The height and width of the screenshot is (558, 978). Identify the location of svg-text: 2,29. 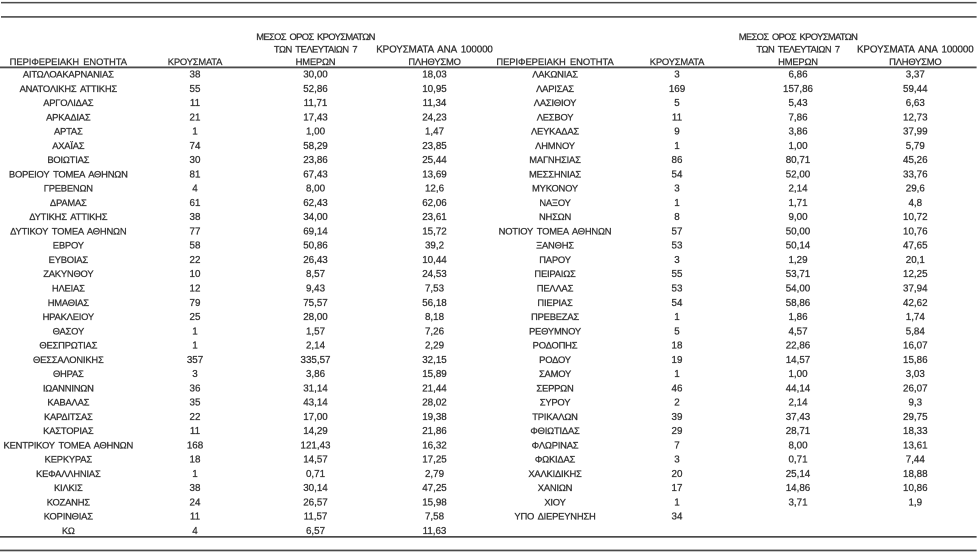
(434, 346).